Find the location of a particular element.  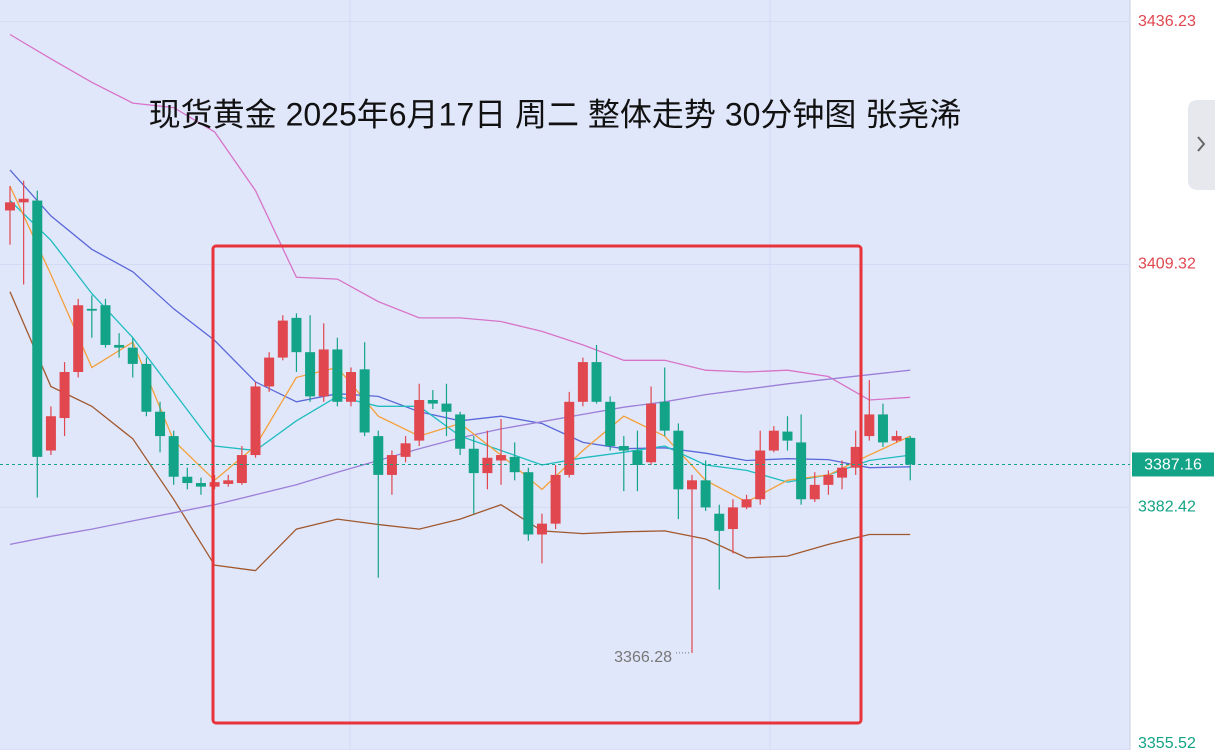

chevron-icon is located at coordinates (1201, 144).